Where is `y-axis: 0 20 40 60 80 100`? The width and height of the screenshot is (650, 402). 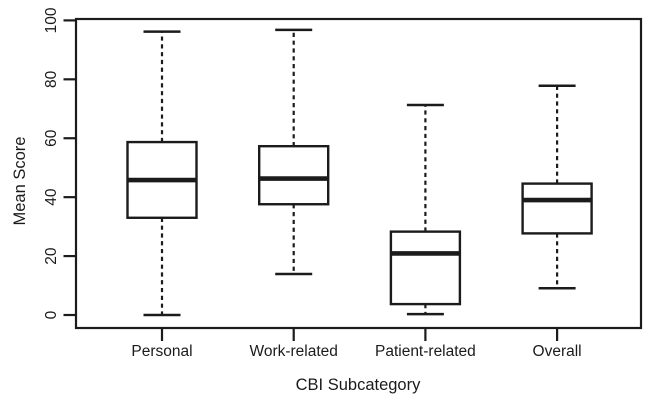 y-axis: 0 20 40 60 80 100 is located at coordinates (59, 163).